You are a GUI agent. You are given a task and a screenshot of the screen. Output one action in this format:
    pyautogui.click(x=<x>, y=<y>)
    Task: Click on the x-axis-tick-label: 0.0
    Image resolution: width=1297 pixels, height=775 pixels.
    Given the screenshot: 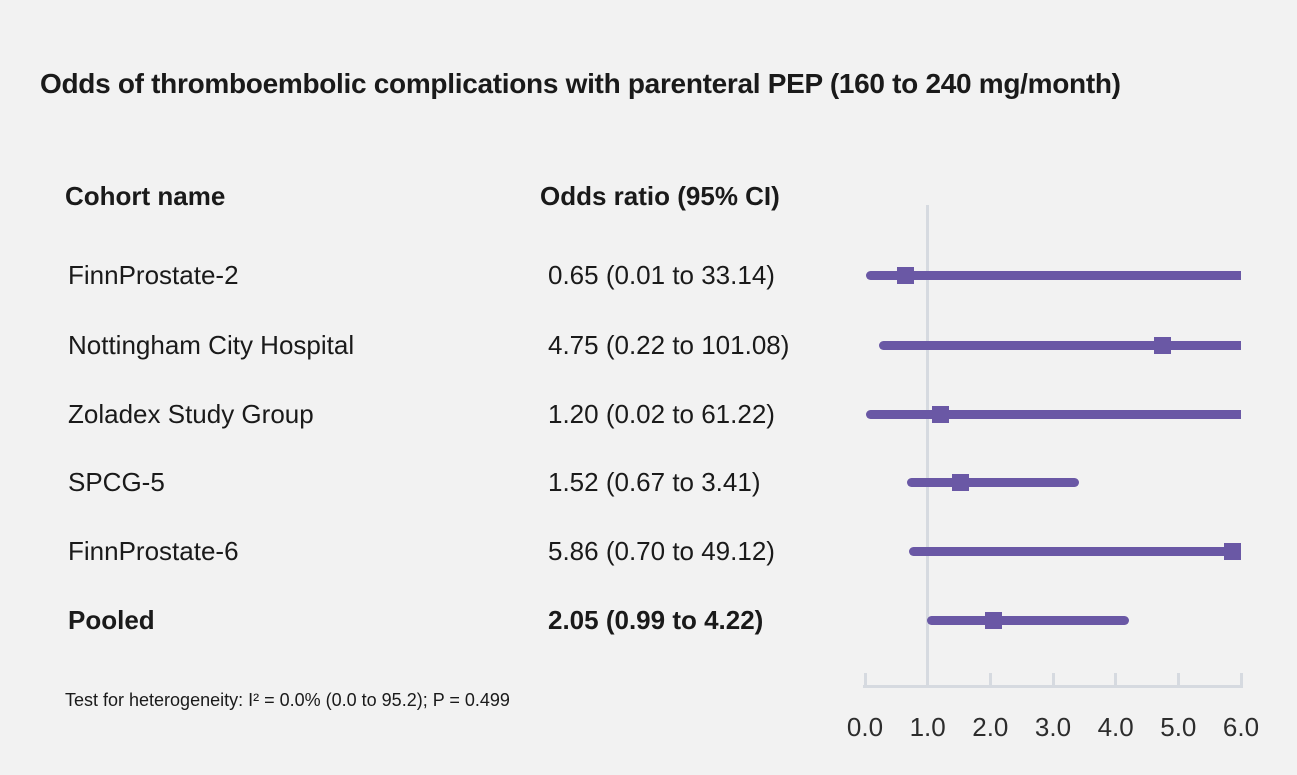 What is the action you would take?
    pyautogui.click(x=865, y=727)
    